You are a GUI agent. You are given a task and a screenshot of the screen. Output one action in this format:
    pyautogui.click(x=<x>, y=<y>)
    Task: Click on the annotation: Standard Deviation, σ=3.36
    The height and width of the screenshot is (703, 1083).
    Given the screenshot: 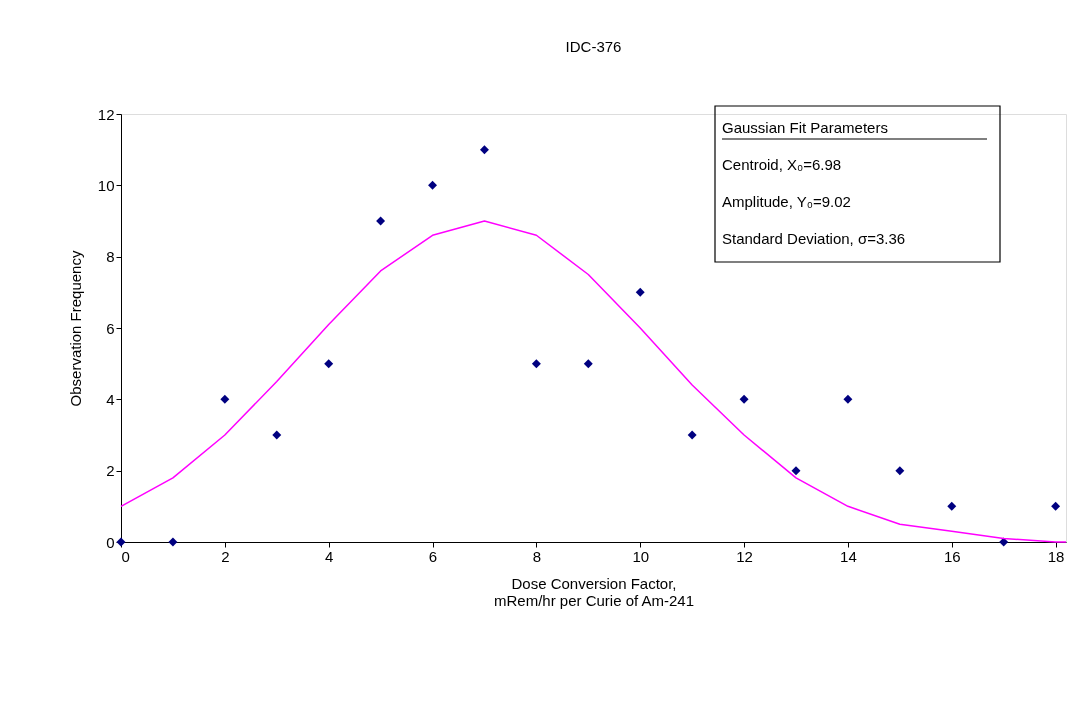 What is the action you would take?
    pyautogui.click(x=814, y=238)
    